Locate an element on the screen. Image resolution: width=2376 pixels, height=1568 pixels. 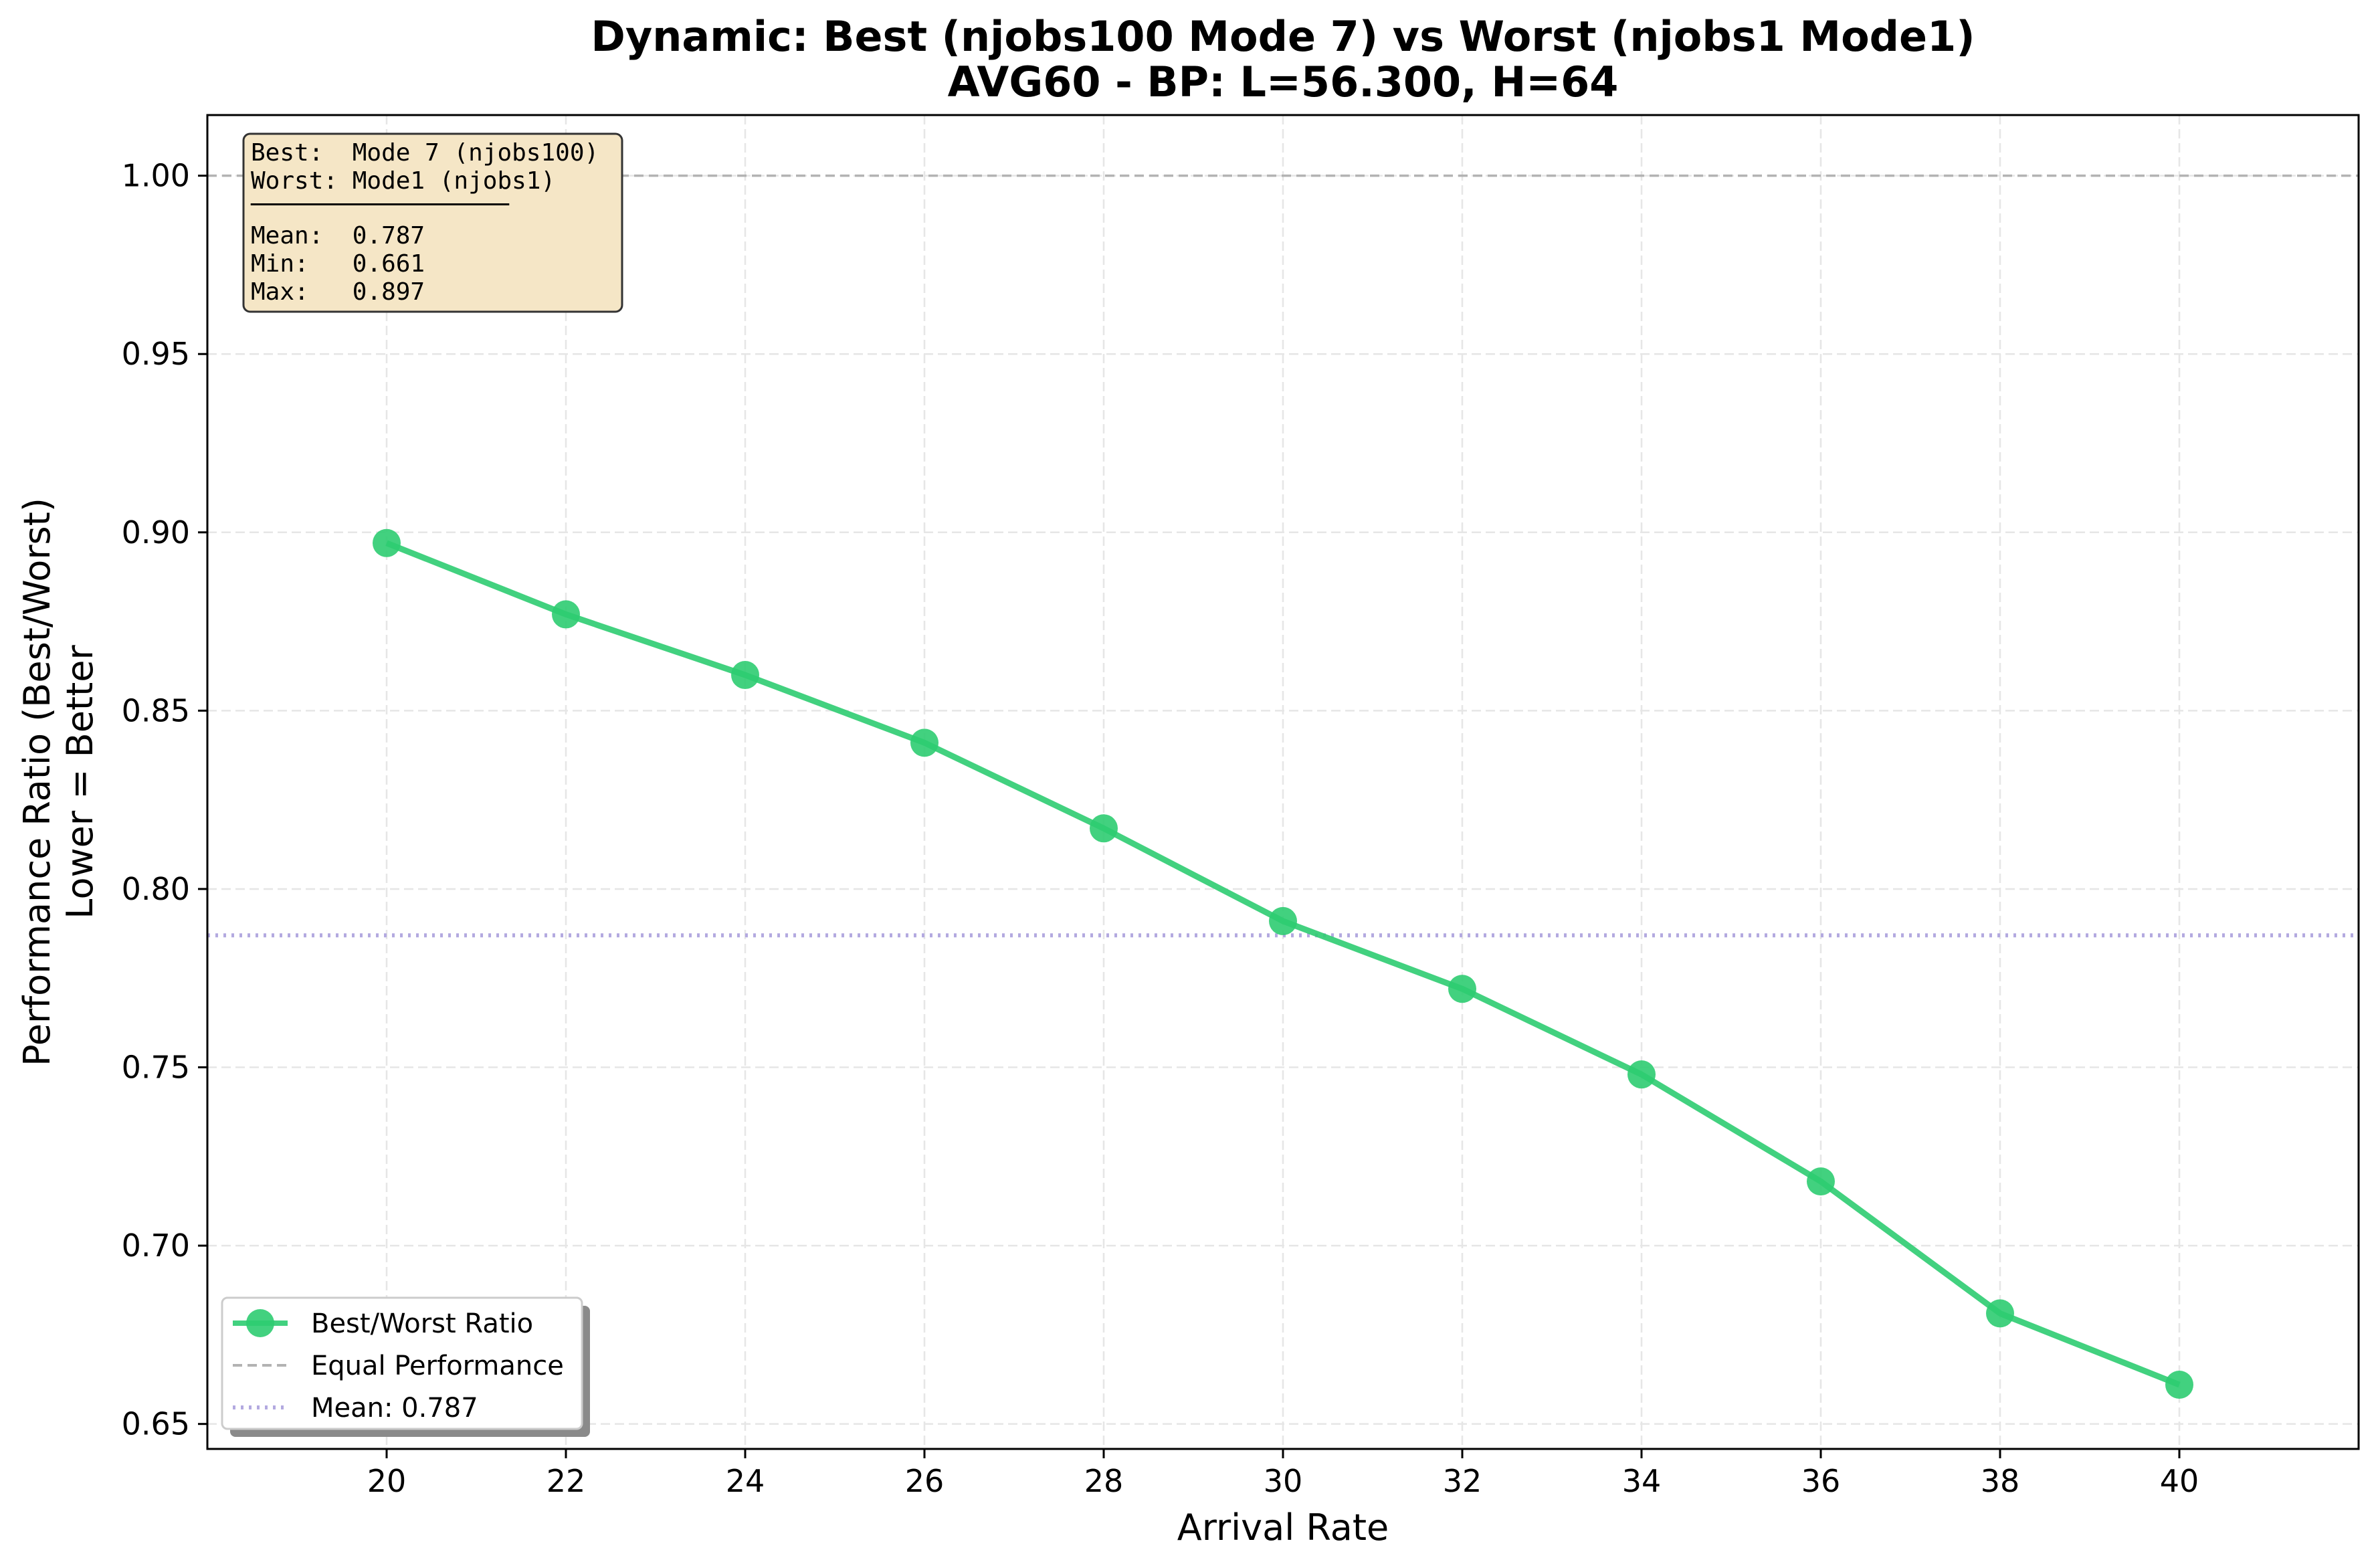
stats-line-min: Min: 0.661 is located at coordinates (338, 264).